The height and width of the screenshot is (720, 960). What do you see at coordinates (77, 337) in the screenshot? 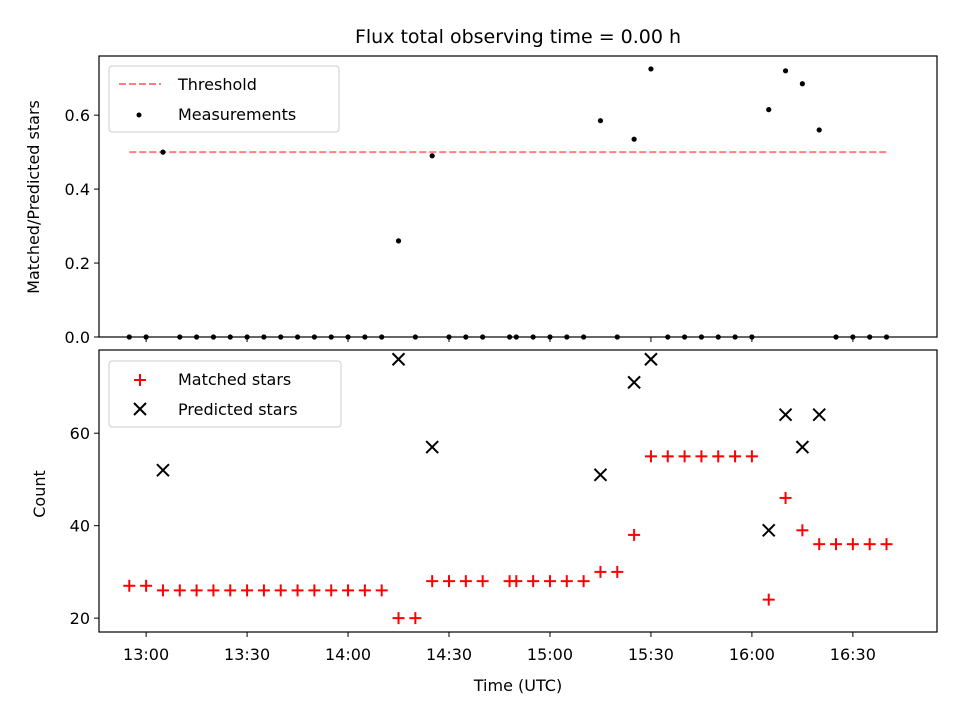
I see `top-y-tick-label: 0.0` at bounding box center [77, 337].